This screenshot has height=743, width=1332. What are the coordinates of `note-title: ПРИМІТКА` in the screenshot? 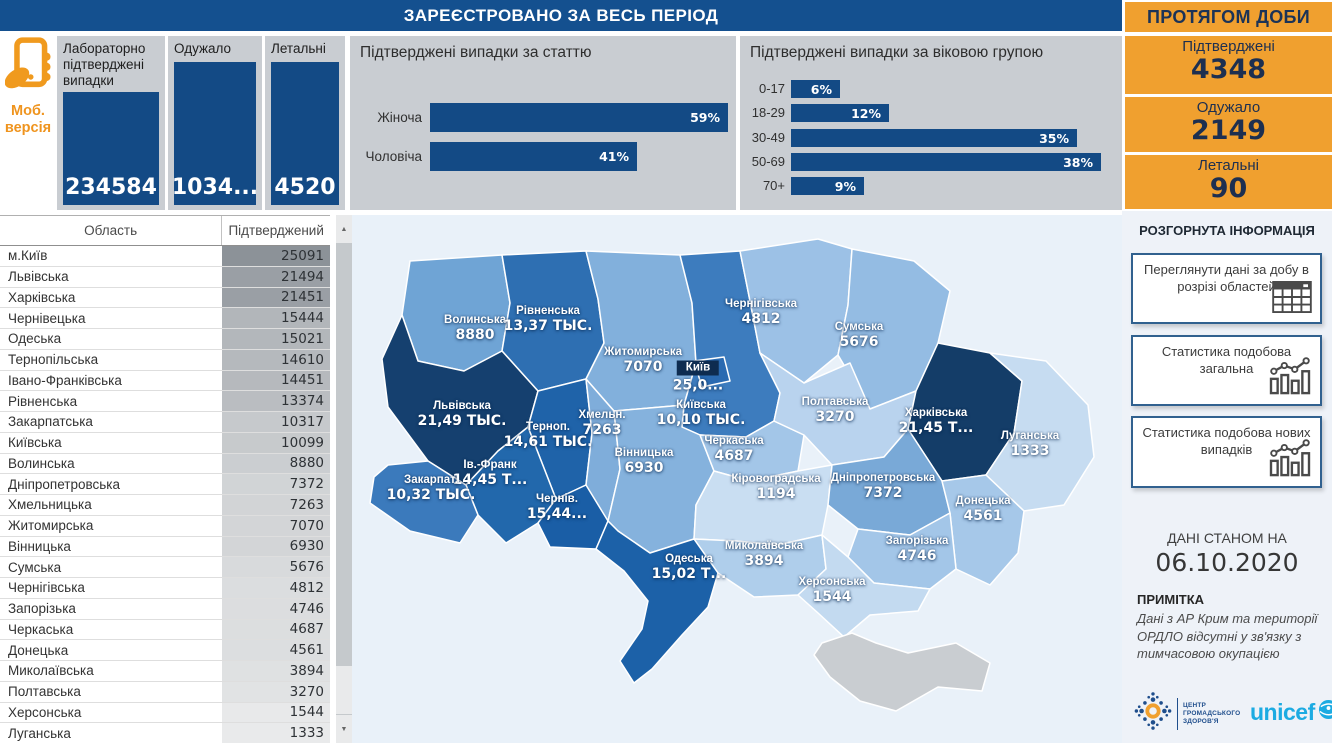 It's located at (1171, 599).